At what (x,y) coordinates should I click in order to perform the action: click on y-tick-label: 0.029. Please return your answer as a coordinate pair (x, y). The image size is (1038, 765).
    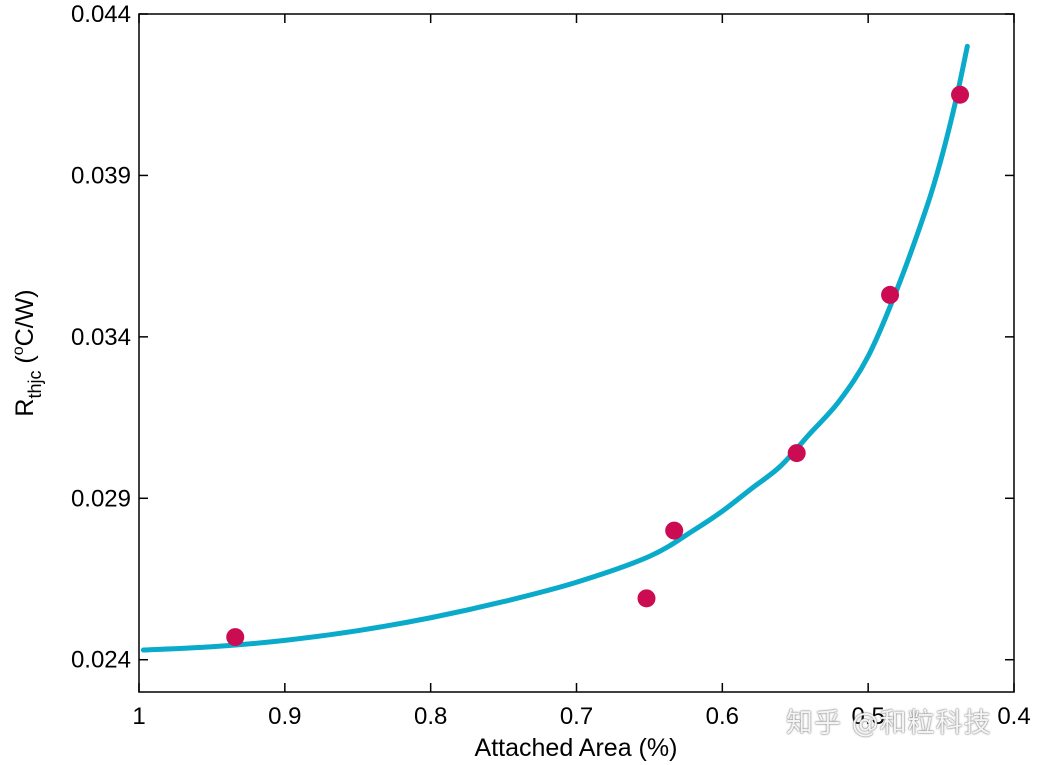
    Looking at the image, I should click on (101, 498).